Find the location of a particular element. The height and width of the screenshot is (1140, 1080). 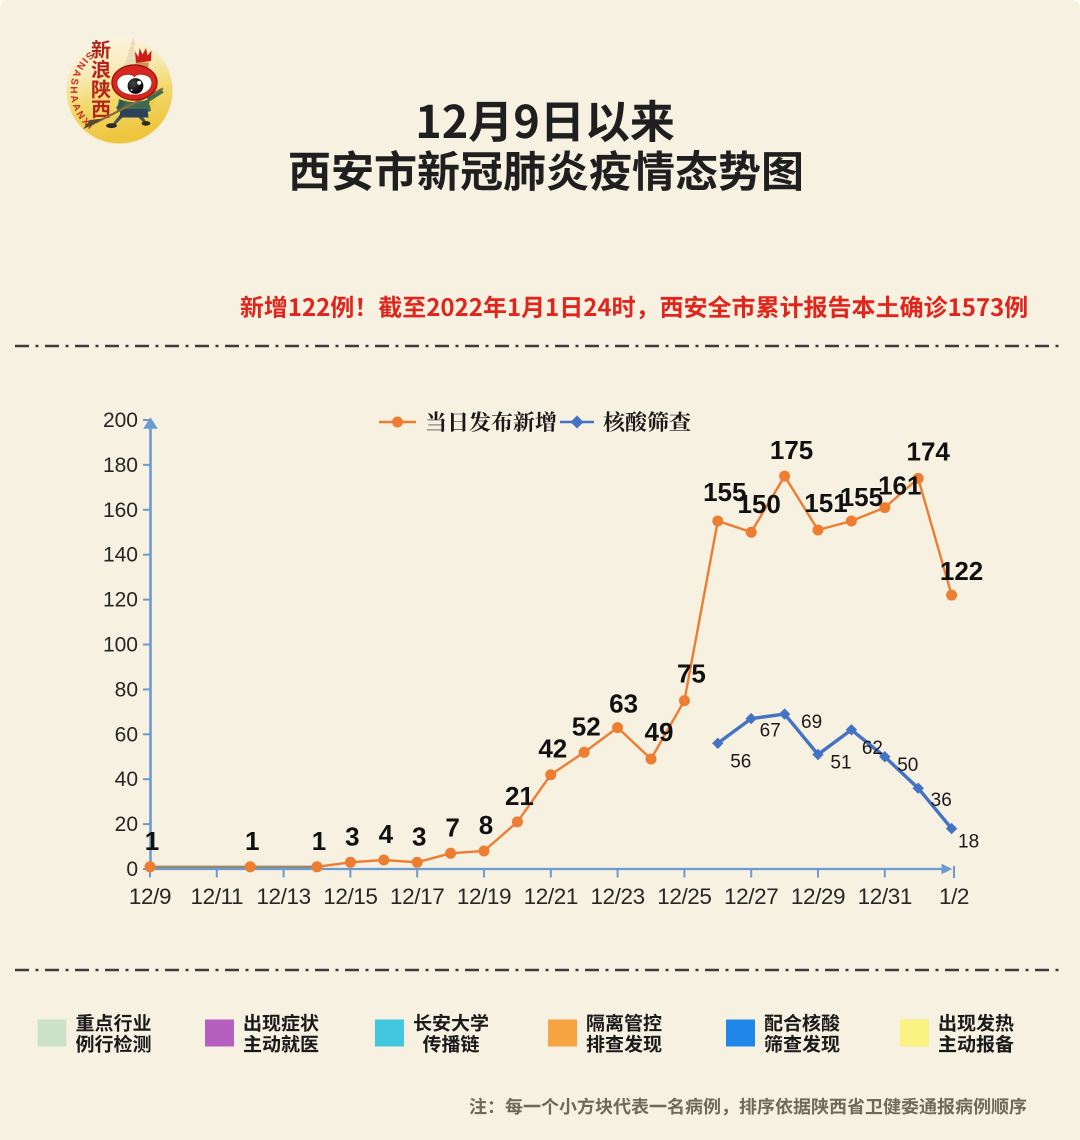

svg-text: 140 is located at coordinates (120, 555).